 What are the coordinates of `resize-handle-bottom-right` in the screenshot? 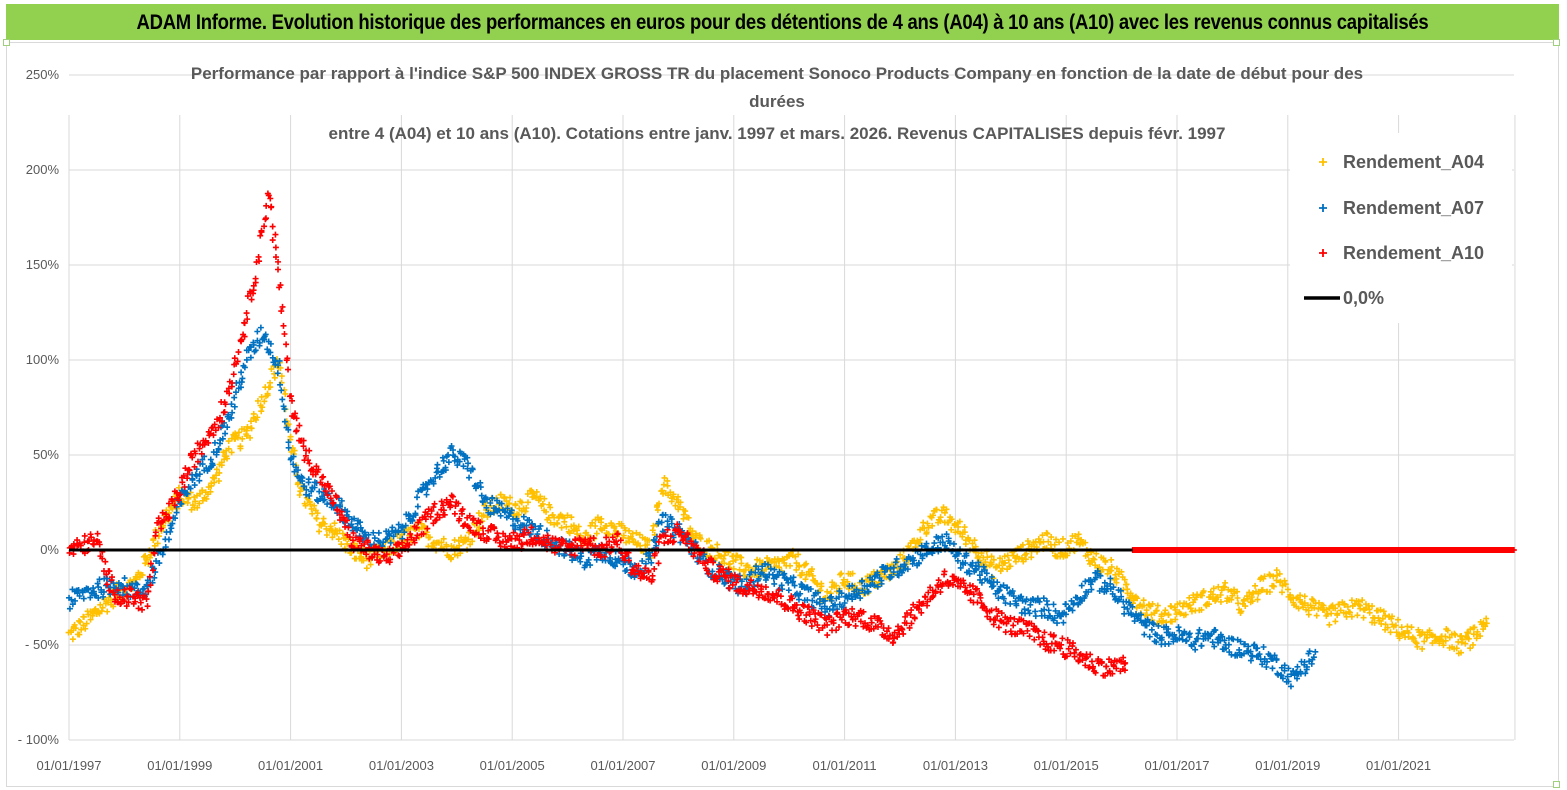 It's located at (1556, 784).